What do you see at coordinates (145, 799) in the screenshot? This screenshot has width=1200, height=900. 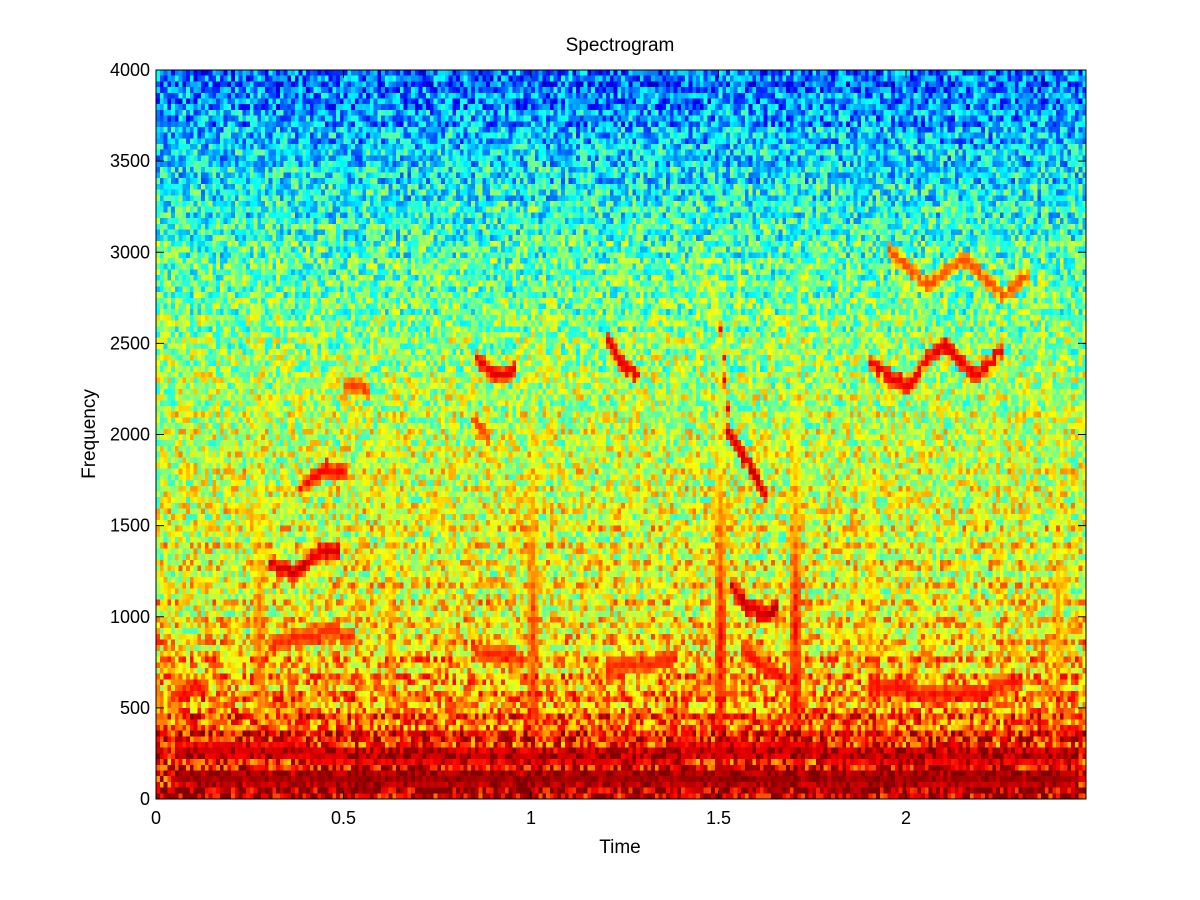 I see `y-tick-label: 0` at bounding box center [145, 799].